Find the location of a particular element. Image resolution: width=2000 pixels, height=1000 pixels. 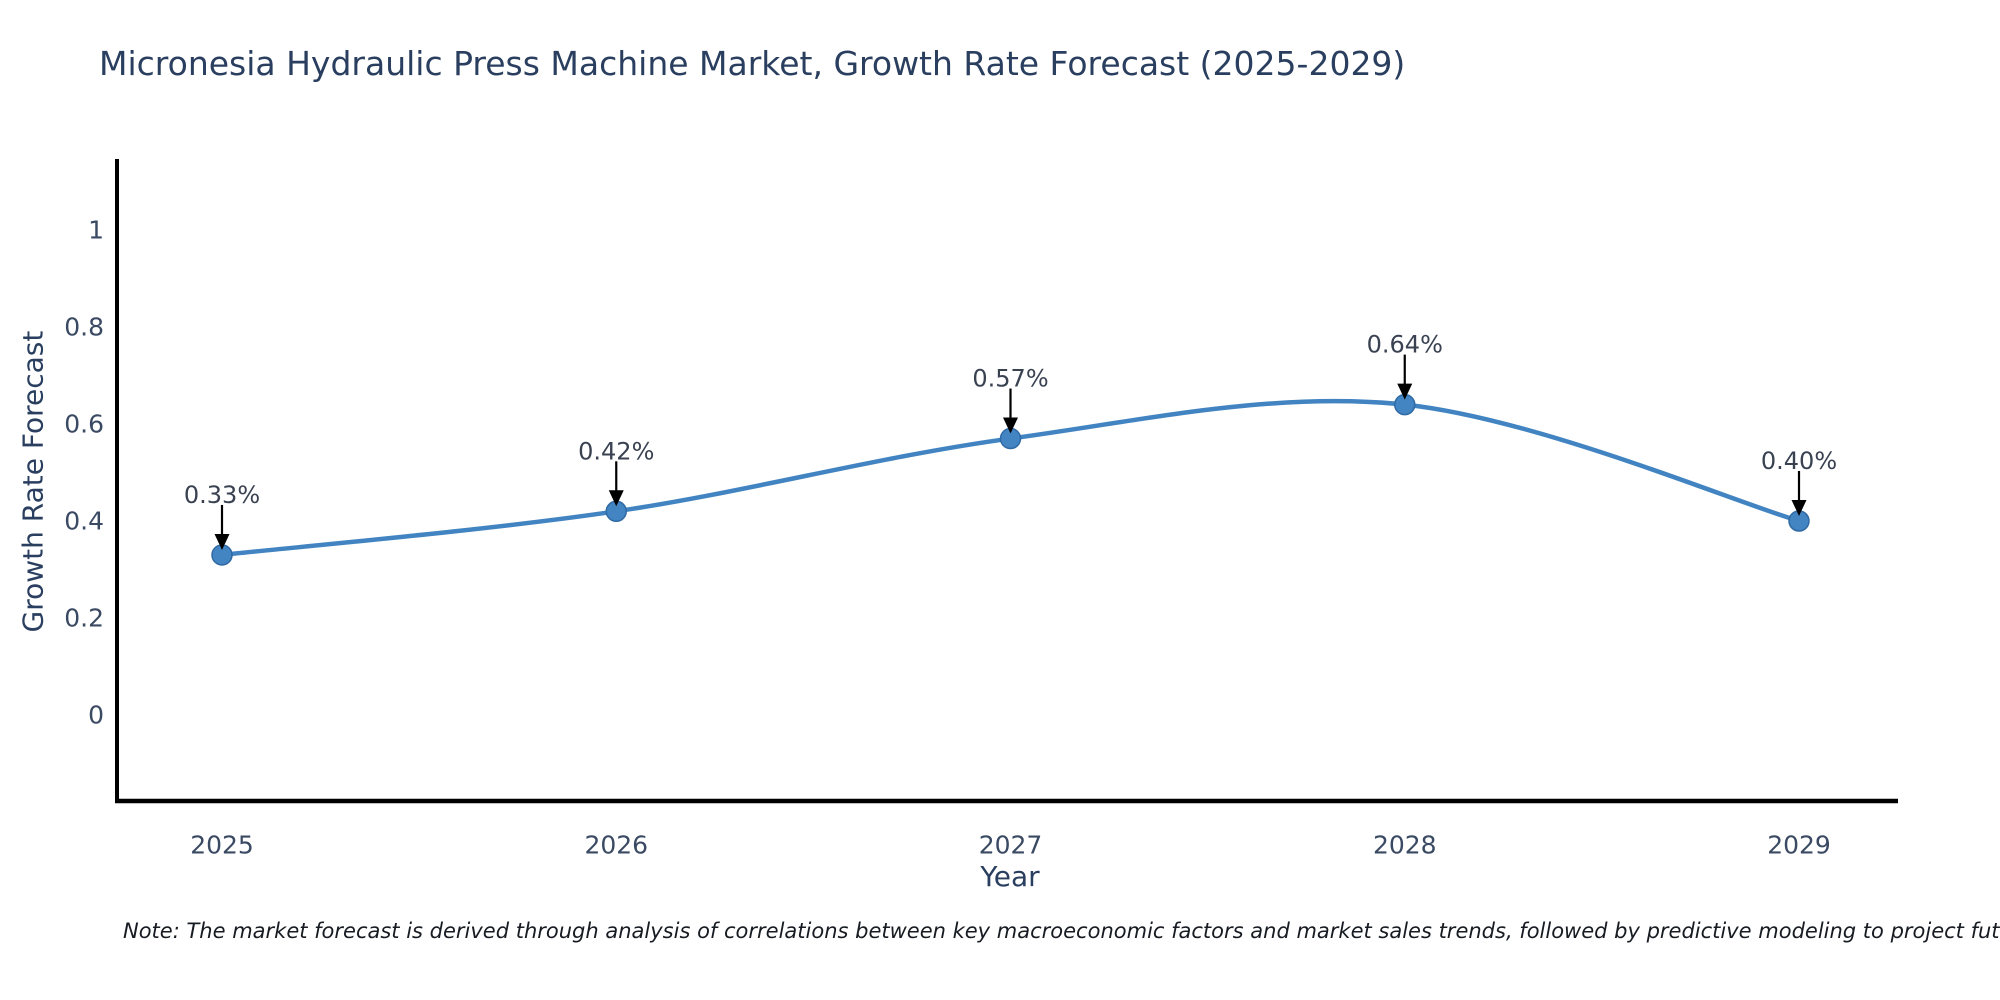

y-tick-label: 0.4 is located at coordinates (84, 521).